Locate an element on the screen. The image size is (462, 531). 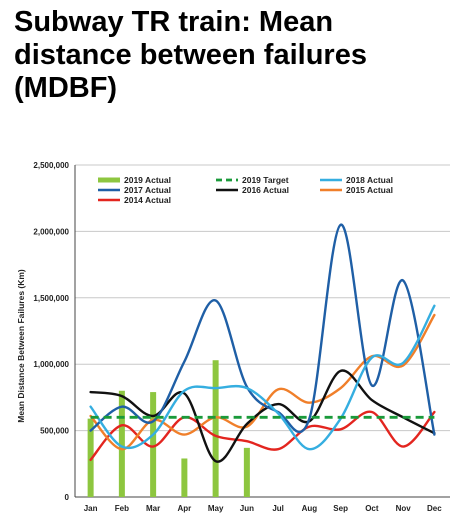
legend-item-2016-actual: 2016 Actual is located at coordinates (252, 190).